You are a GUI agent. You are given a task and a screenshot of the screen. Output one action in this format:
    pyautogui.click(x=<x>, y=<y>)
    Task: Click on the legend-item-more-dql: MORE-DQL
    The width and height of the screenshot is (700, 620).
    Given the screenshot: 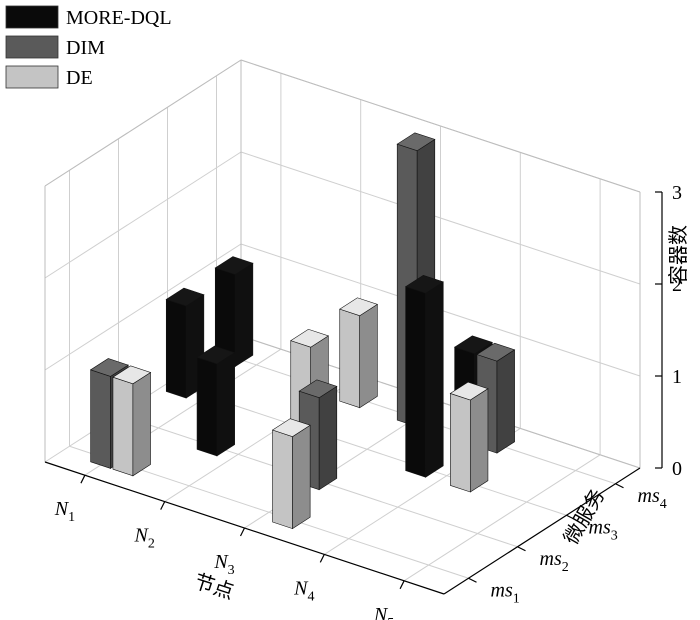 What is the action you would take?
    pyautogui.click(x=88, y=17)
    